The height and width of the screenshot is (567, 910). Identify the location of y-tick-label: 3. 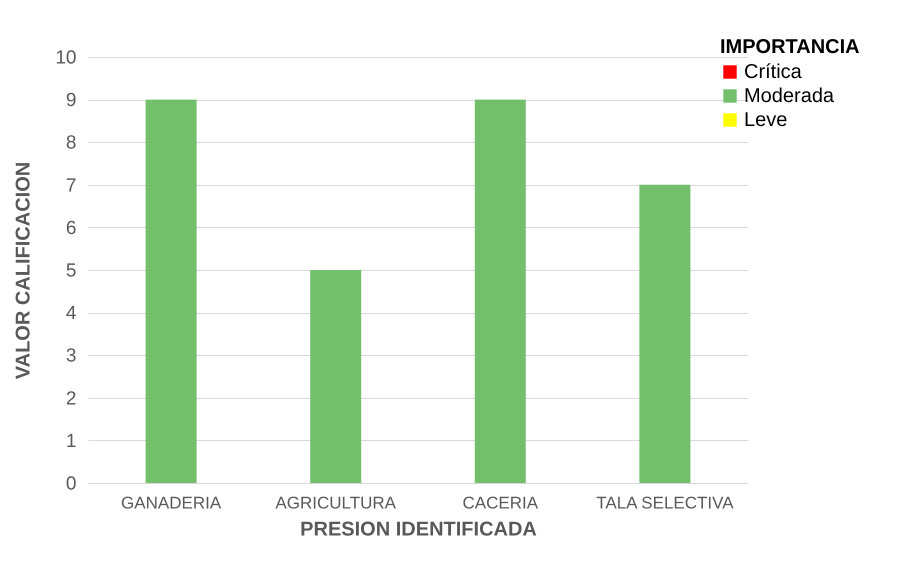
(71, 356).